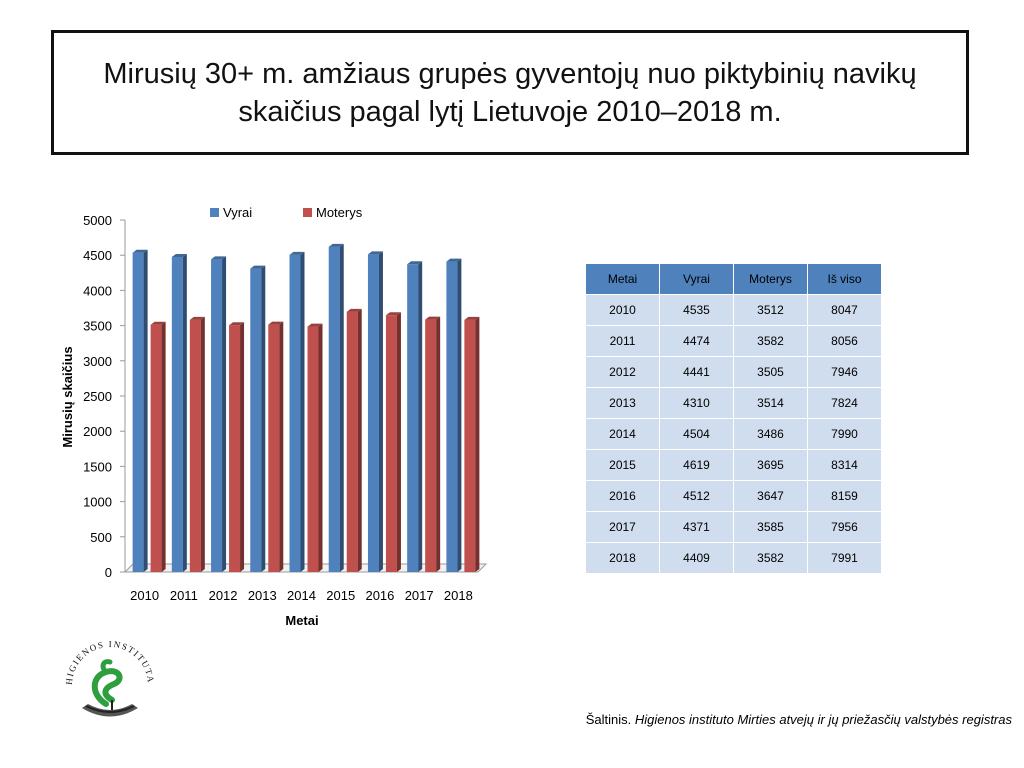 This screenshot has height=768, width=1024. Describe the element at coordinates (844, 372) in the screenshot. I see `table-cell: 7946` at that location.